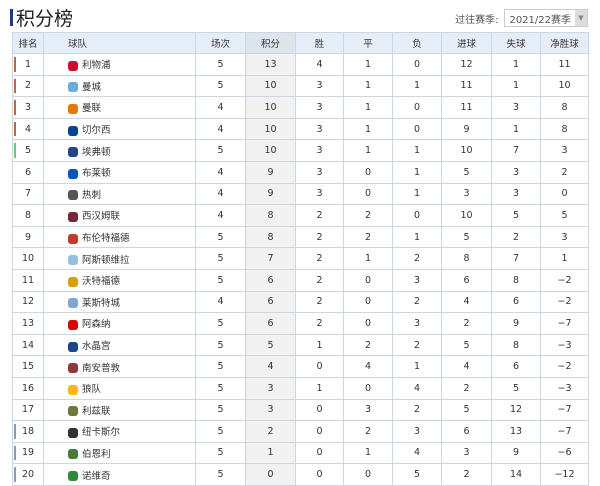  What do you see at coordinates (466, 43) in the screenshot?
I see `col-goals-for: 进球` at bounding box center [466, 43].